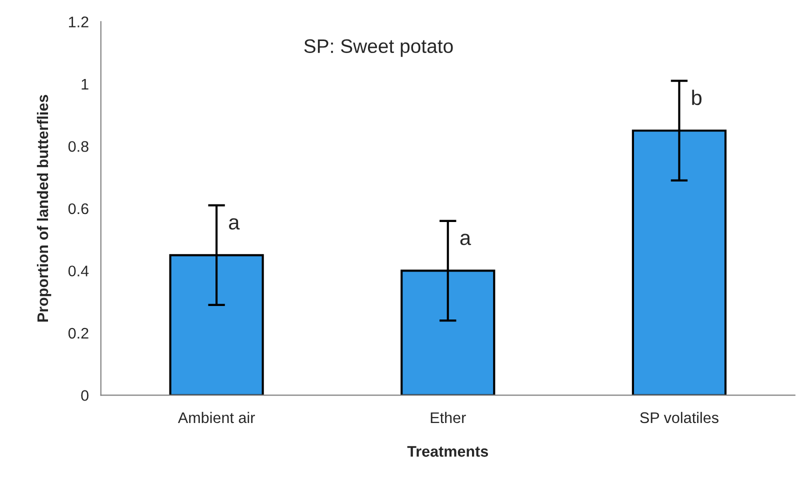 The width and height of the screenshot is (807, 482). I want to click on x-tick-label: SP volatiles, so click(679, 418).